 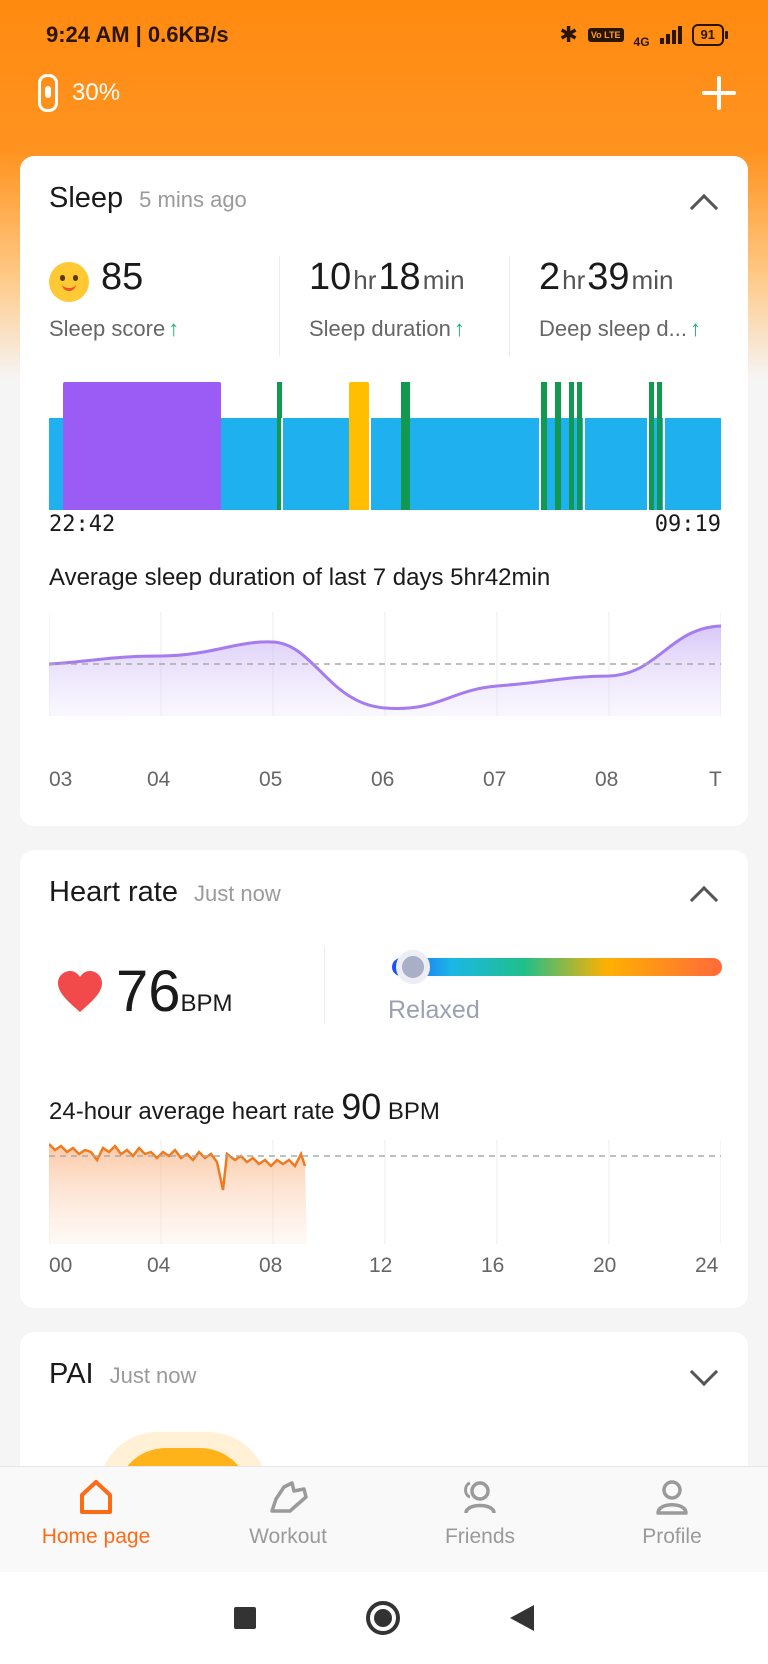 I want to click on heart-icon, so click(x=80, y=991).